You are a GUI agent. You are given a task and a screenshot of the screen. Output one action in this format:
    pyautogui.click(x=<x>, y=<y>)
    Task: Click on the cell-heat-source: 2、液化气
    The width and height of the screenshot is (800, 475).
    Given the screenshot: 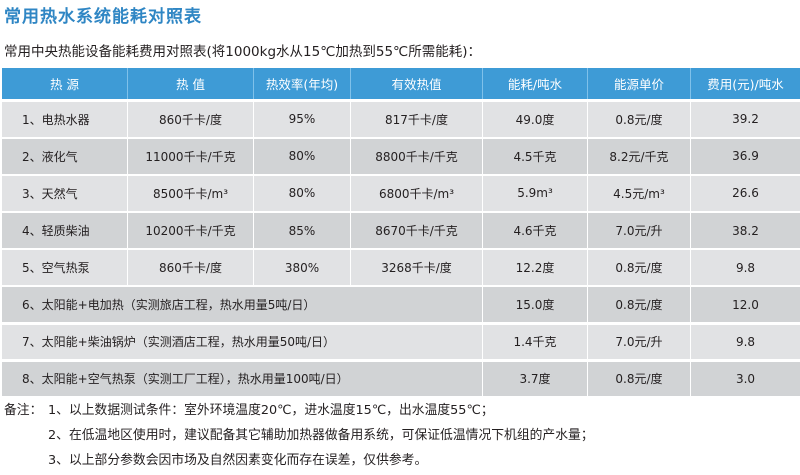 What is the action you would take?
    pyautogui.click(x=65, y=156)
    